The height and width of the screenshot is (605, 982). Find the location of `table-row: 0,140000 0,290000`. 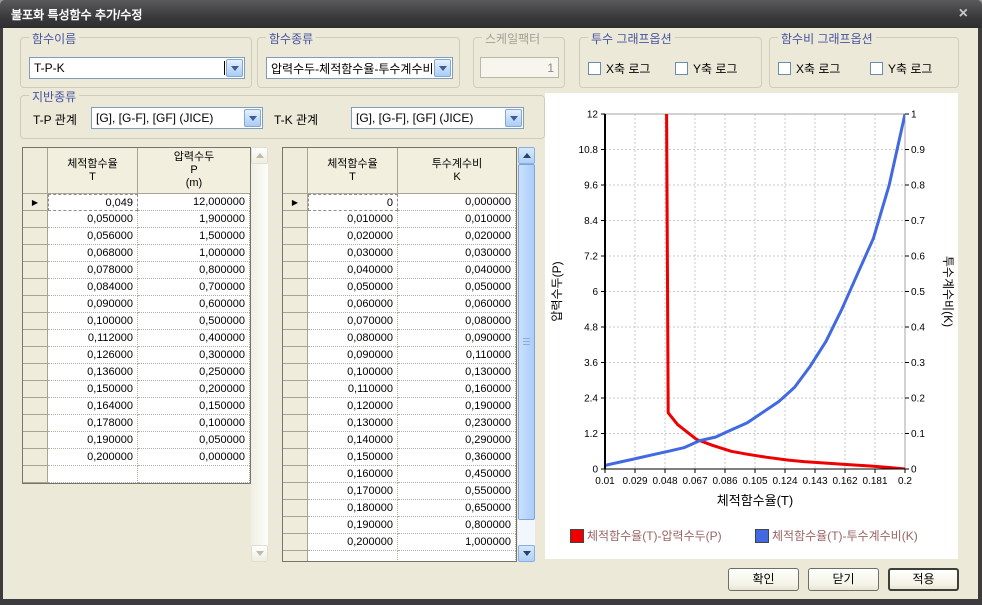

table-row: 0,140000 0,290000 is located at coordinates (399, 440).